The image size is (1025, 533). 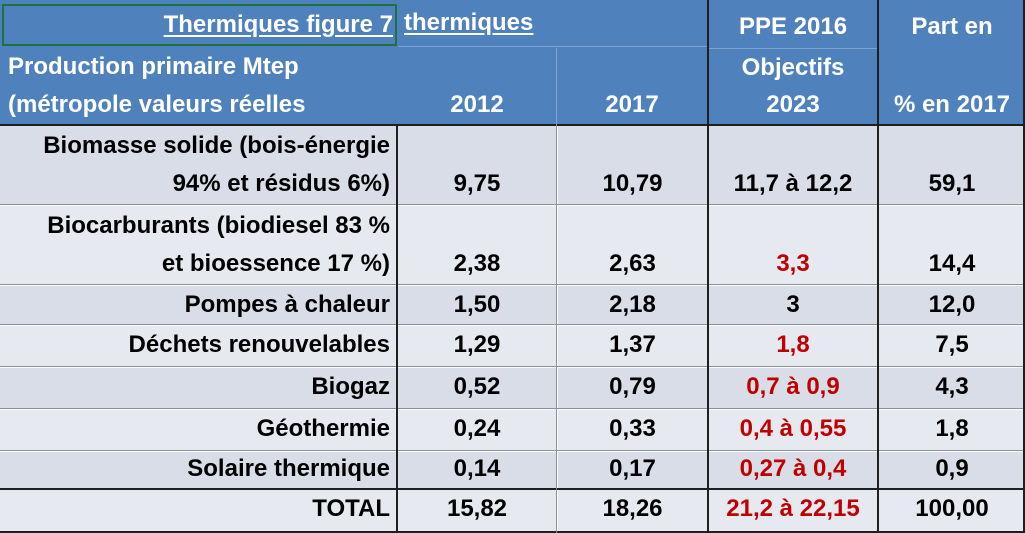 I want to click on table-cell-ppe: 3,3, so click(x=793, y=245).